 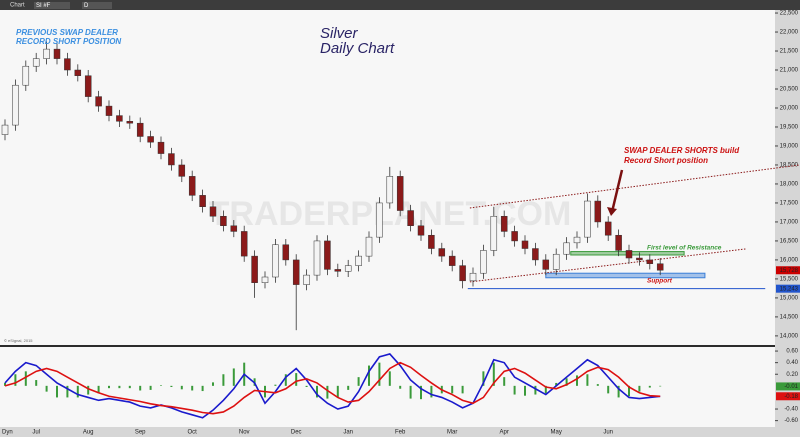 I want to click on last-value-label: -0.18, so click(x=791, y=397).